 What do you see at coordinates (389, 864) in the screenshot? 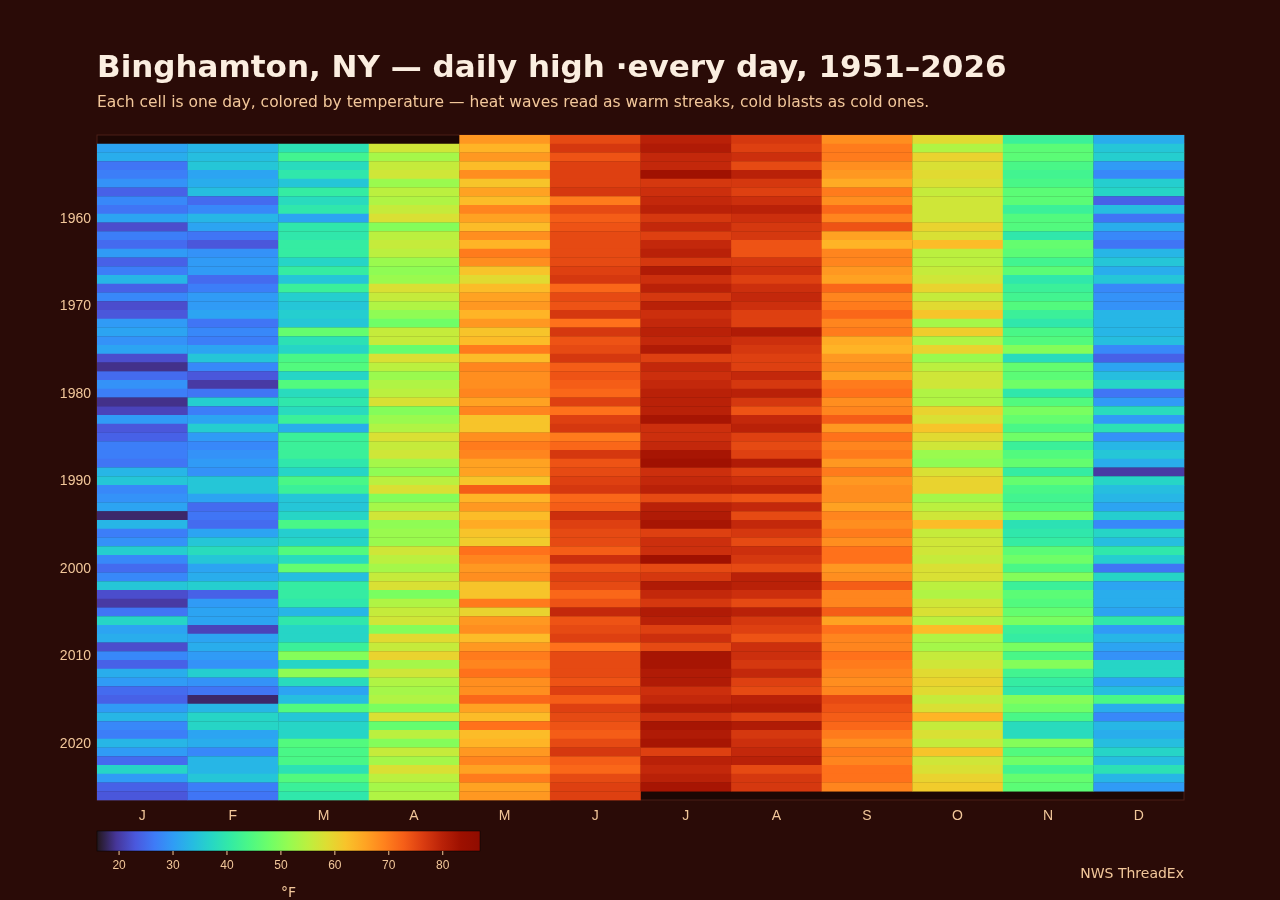
I see `color-bar-label: 70` at bounding box center [389, 864].